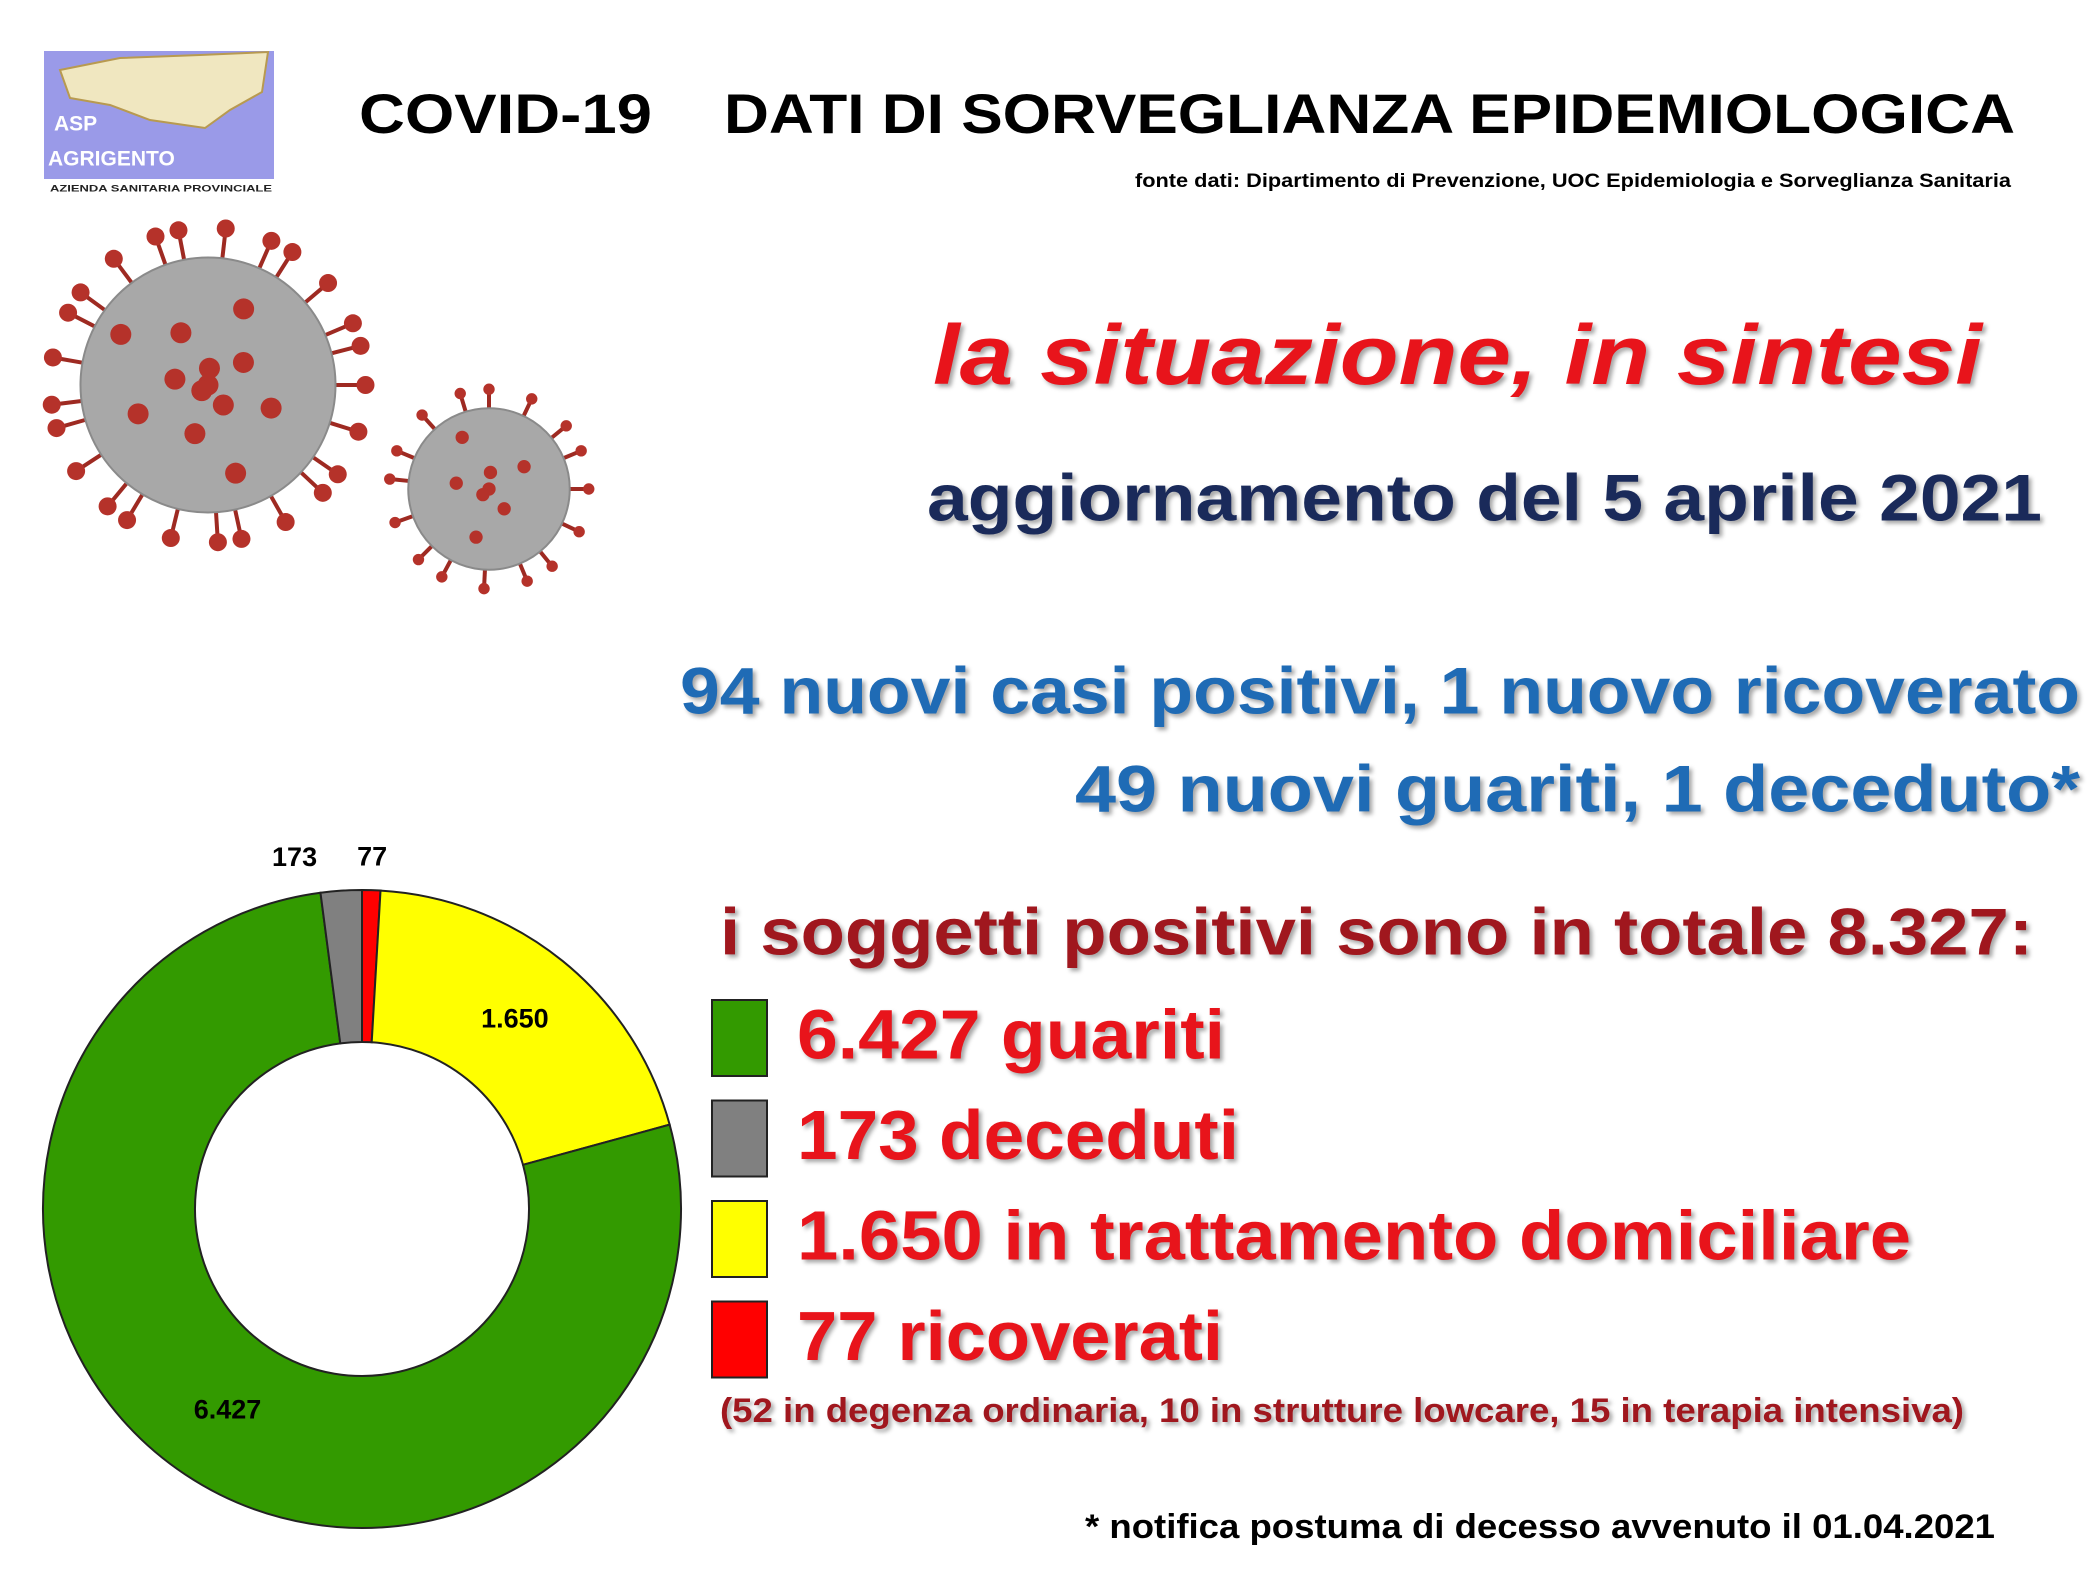 The image size is (2100, 1575). What do you see at coordinates (1018, 1135) in the screenshot?
I see `legend-label: 173 deceduti` at bounding box center [1018, 1135].